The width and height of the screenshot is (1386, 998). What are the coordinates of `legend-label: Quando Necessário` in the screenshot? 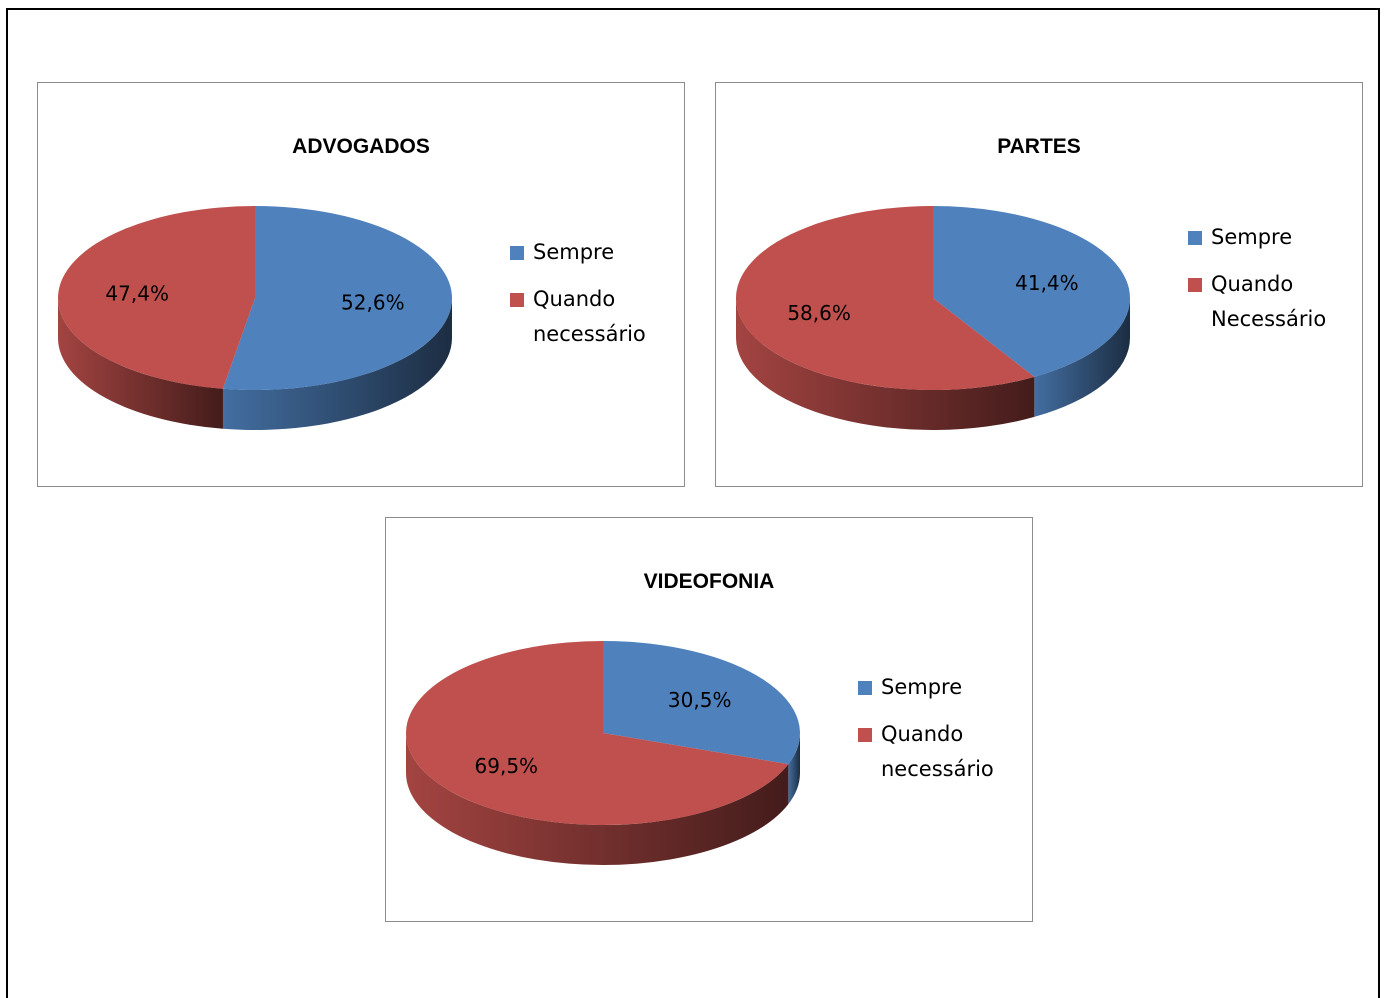 It's located at (1269, 301).